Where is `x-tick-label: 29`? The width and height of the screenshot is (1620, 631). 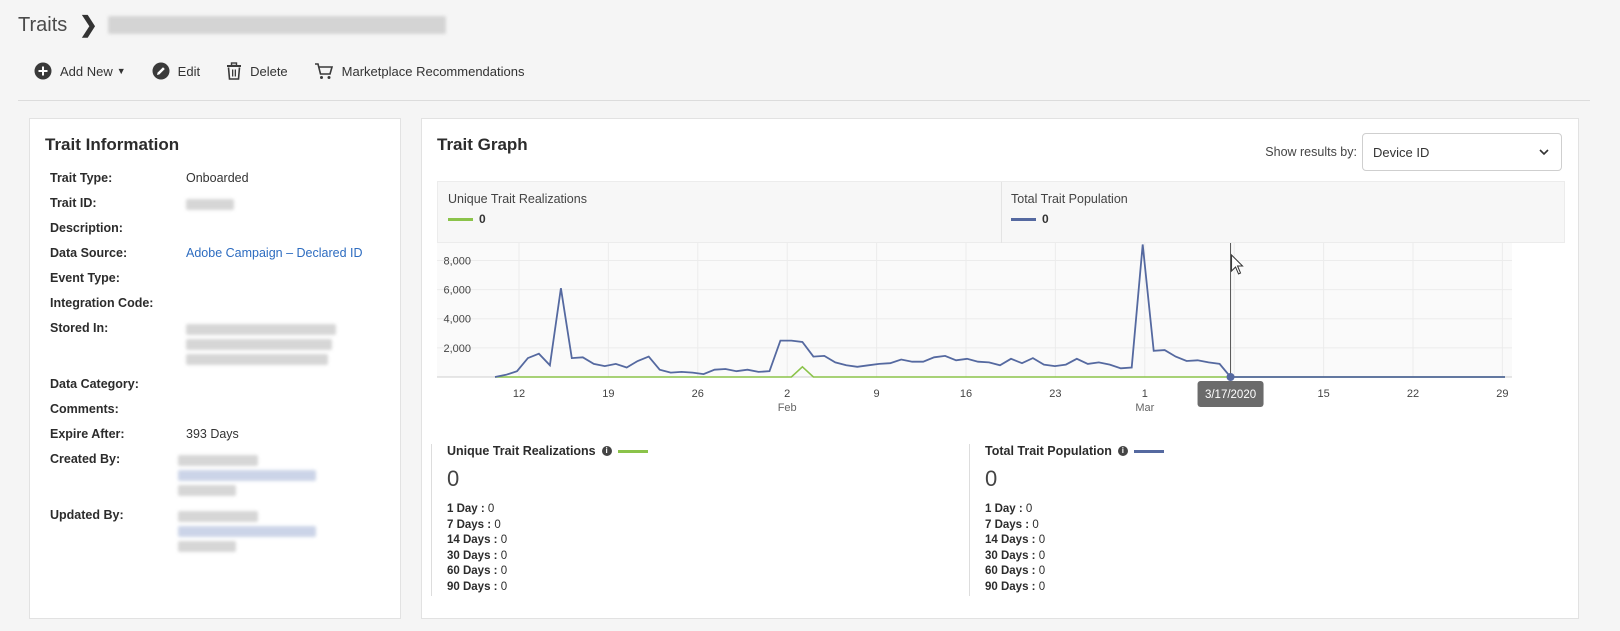
x-tick-label: 29 is located at coordinates (1502, 394).